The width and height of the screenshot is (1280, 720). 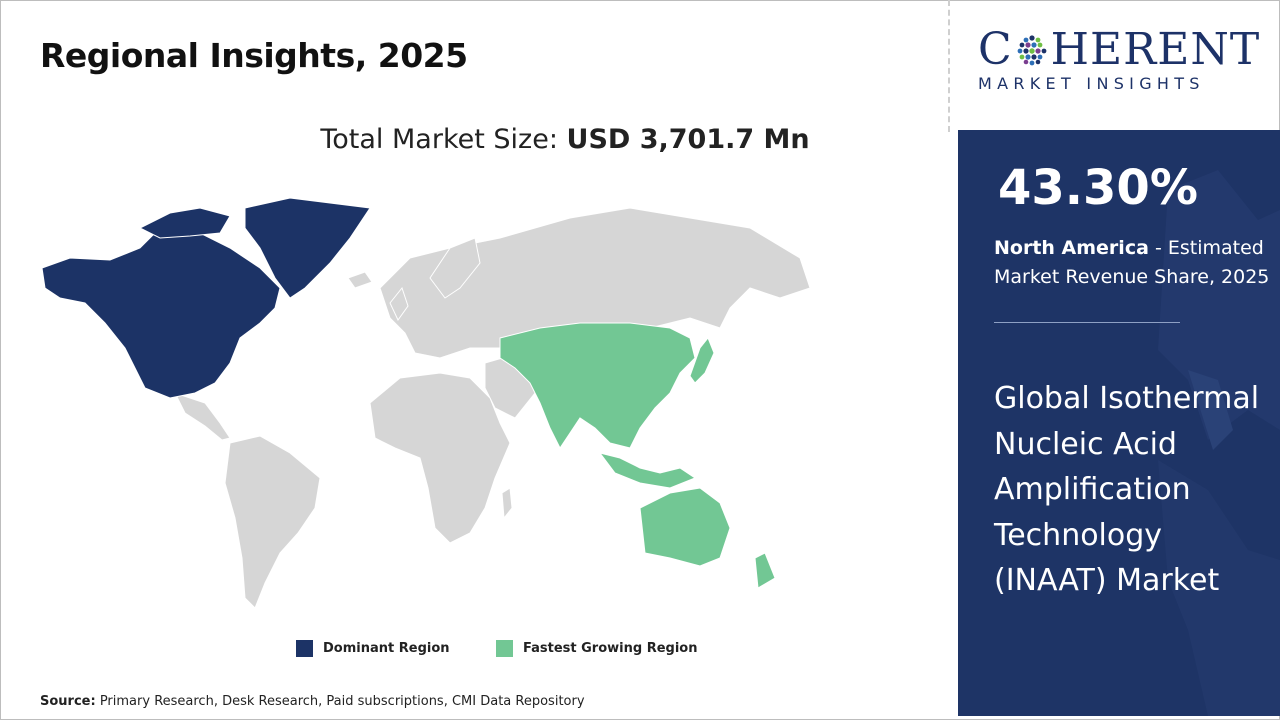 What do you see at coordinates (455, 268) in the screenshot?
I see `scandinavia-shape` at bounding box center [455, 268].